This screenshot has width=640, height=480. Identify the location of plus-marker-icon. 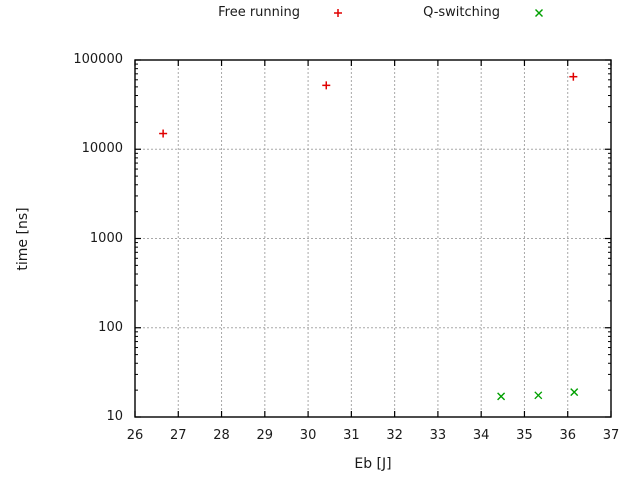
(338, 13).